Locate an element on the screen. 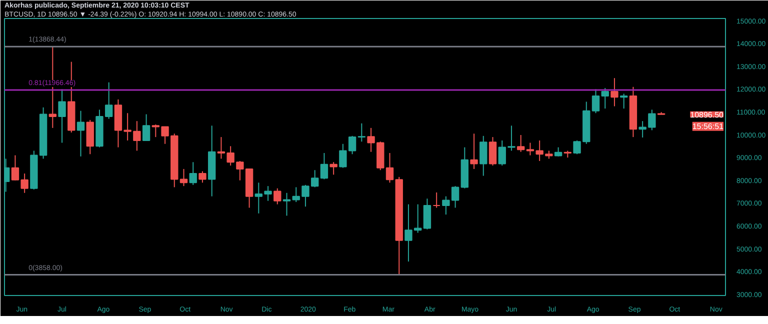  annotation: 15:56:51 is located at coordinates (708, 126).